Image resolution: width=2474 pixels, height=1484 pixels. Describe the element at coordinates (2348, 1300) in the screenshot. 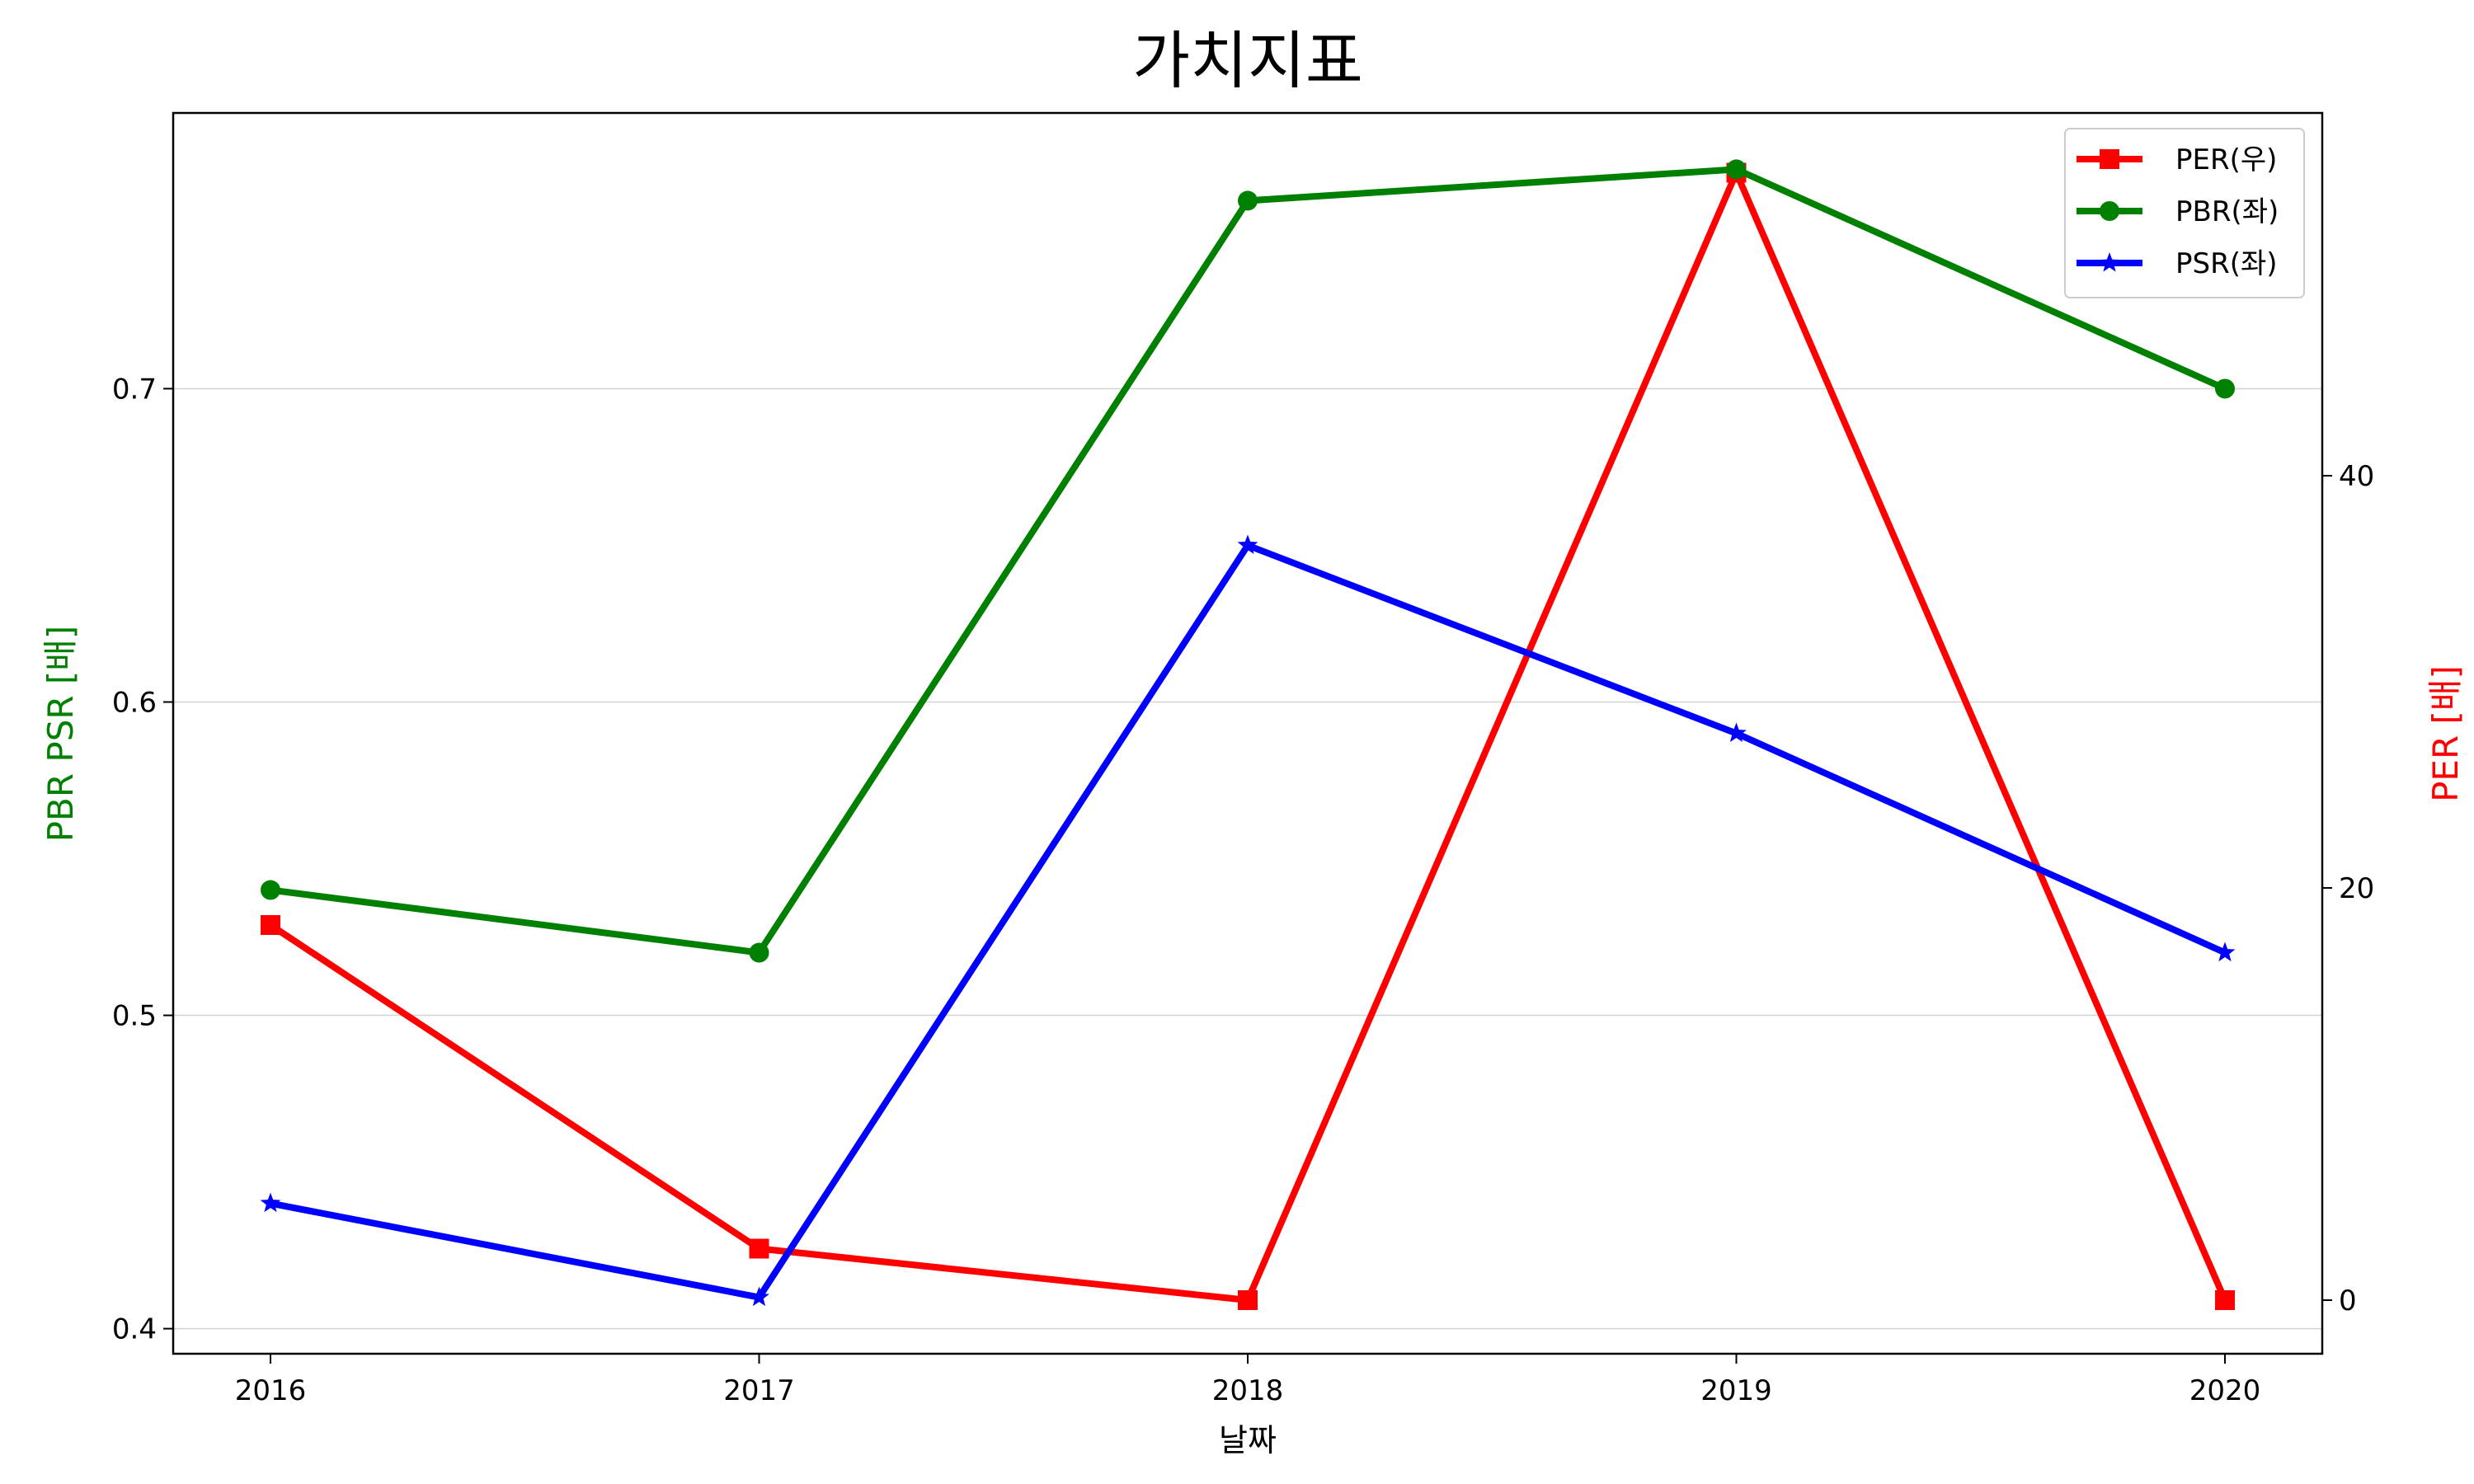

I see `y-right-tick-label: 0` at that location.